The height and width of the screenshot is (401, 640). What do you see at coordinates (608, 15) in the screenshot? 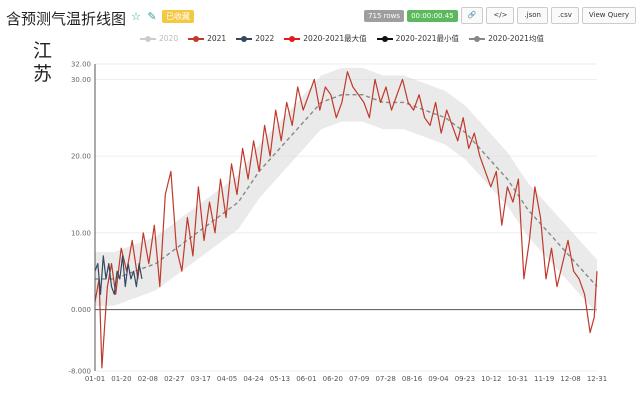
I see `view-query-button: View Query` at bounding box center [608, 15].